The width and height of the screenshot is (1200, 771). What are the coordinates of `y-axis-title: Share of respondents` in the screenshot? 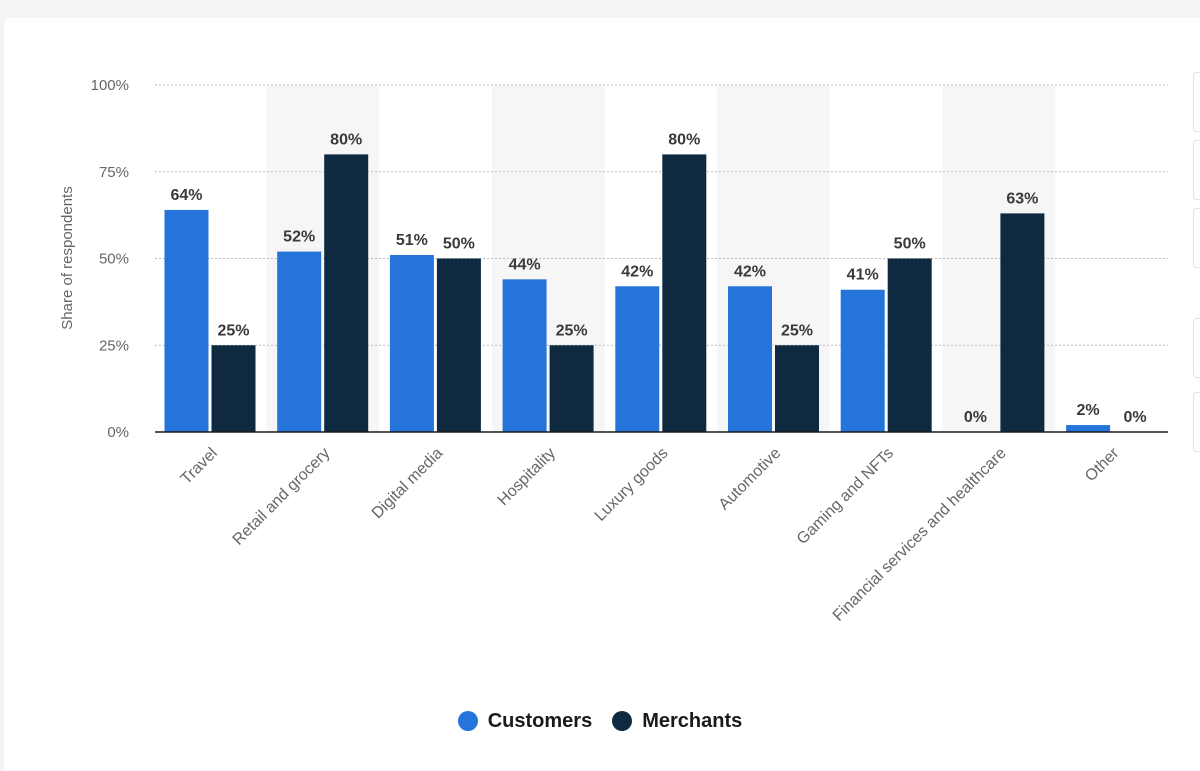 It's located at (67, 257).